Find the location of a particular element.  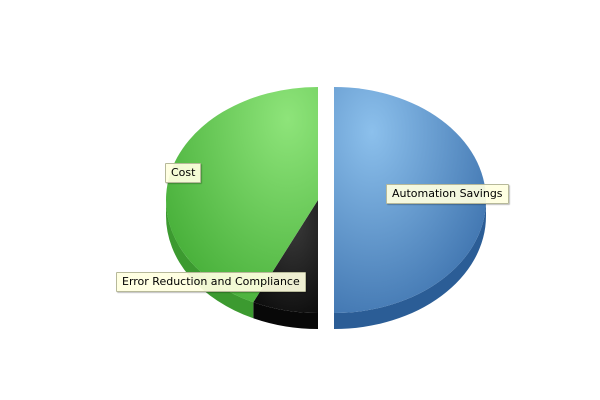

slice-side-automation-savings is located at coordinates (410, 264).